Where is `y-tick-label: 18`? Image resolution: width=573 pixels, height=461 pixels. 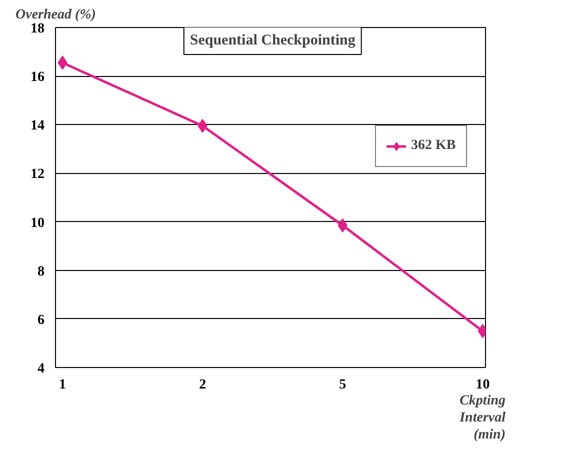
y-tick-label: 18 is located at coordinates (37, 29).